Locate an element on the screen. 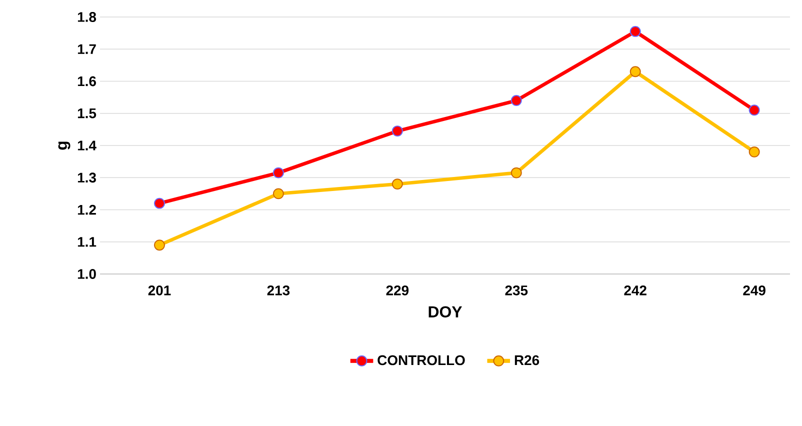 The image size is (802, 426). y-tick-label: 1.4 is located at coordinates (87, 145).